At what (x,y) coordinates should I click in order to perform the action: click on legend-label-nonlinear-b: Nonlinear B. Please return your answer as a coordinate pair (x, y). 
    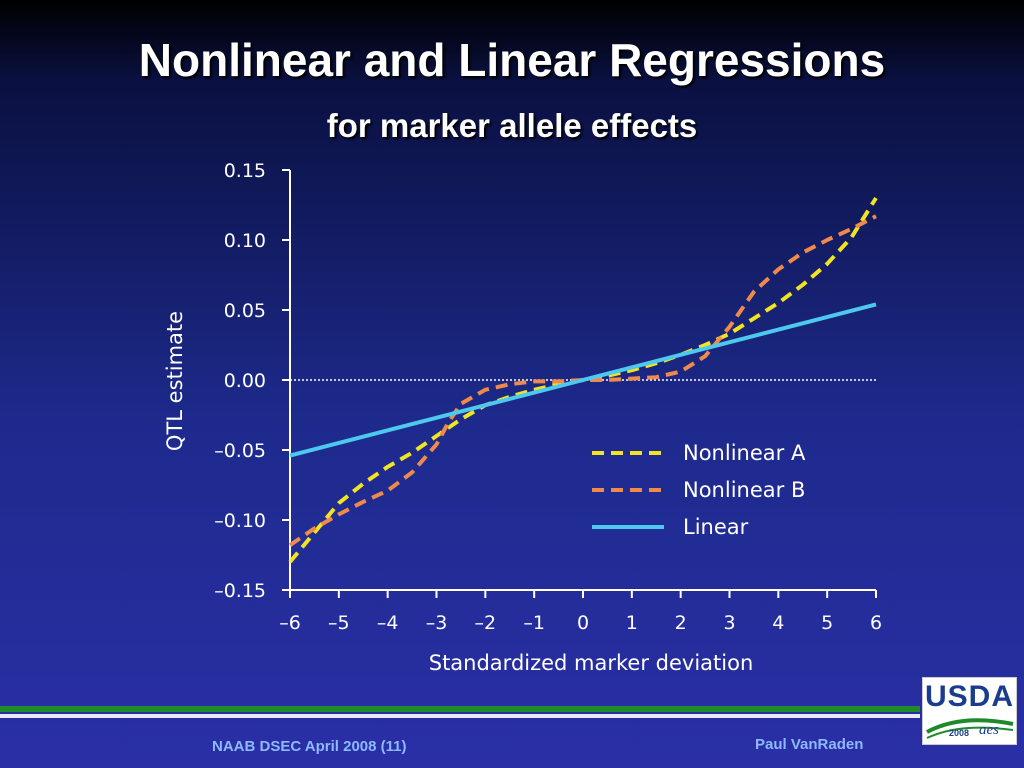
    Looking at the image, I should click on (744, 490).